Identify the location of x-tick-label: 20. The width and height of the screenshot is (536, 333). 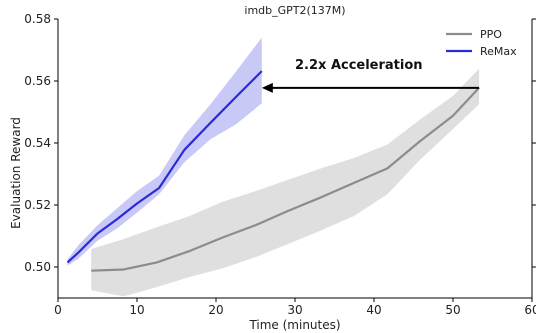
(215, 310).